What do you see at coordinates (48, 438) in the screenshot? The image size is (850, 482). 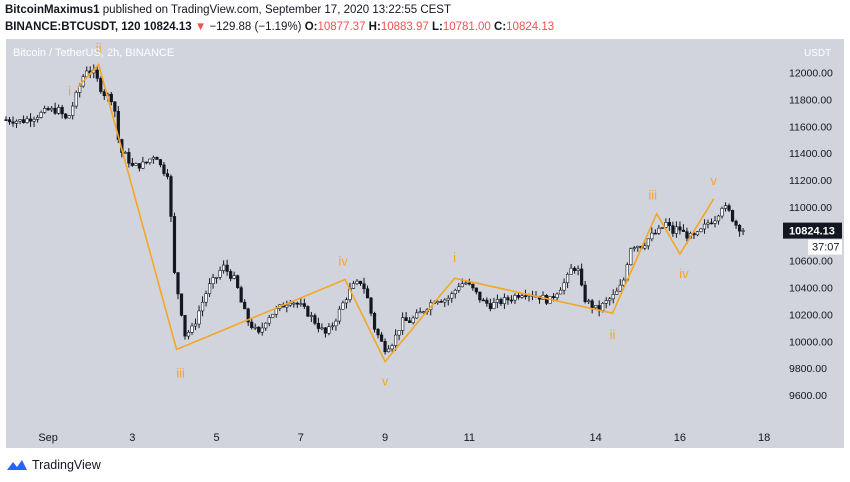 I see `x-tick-label: Sep` at bounding box center [48, 438].